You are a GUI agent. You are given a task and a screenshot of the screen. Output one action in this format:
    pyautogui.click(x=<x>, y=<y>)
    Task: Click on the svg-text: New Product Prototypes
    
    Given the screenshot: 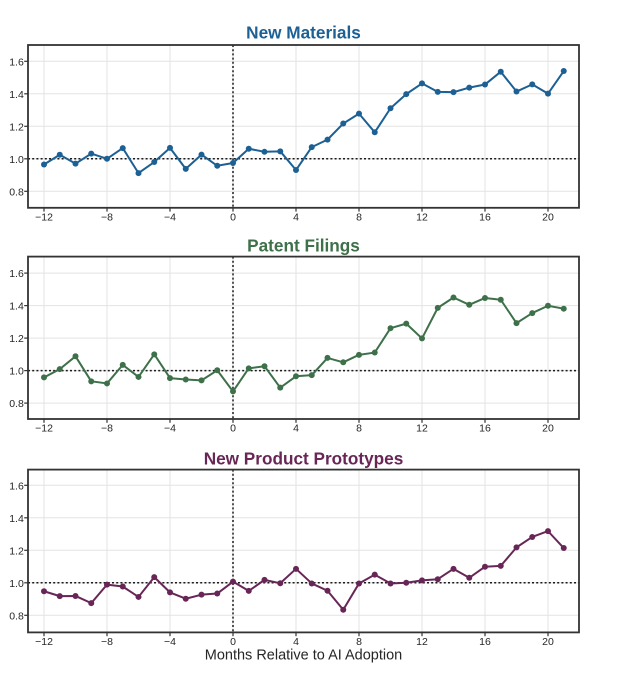 What is the action you would take?
    pyautogui.click(x=304, y=459)
    